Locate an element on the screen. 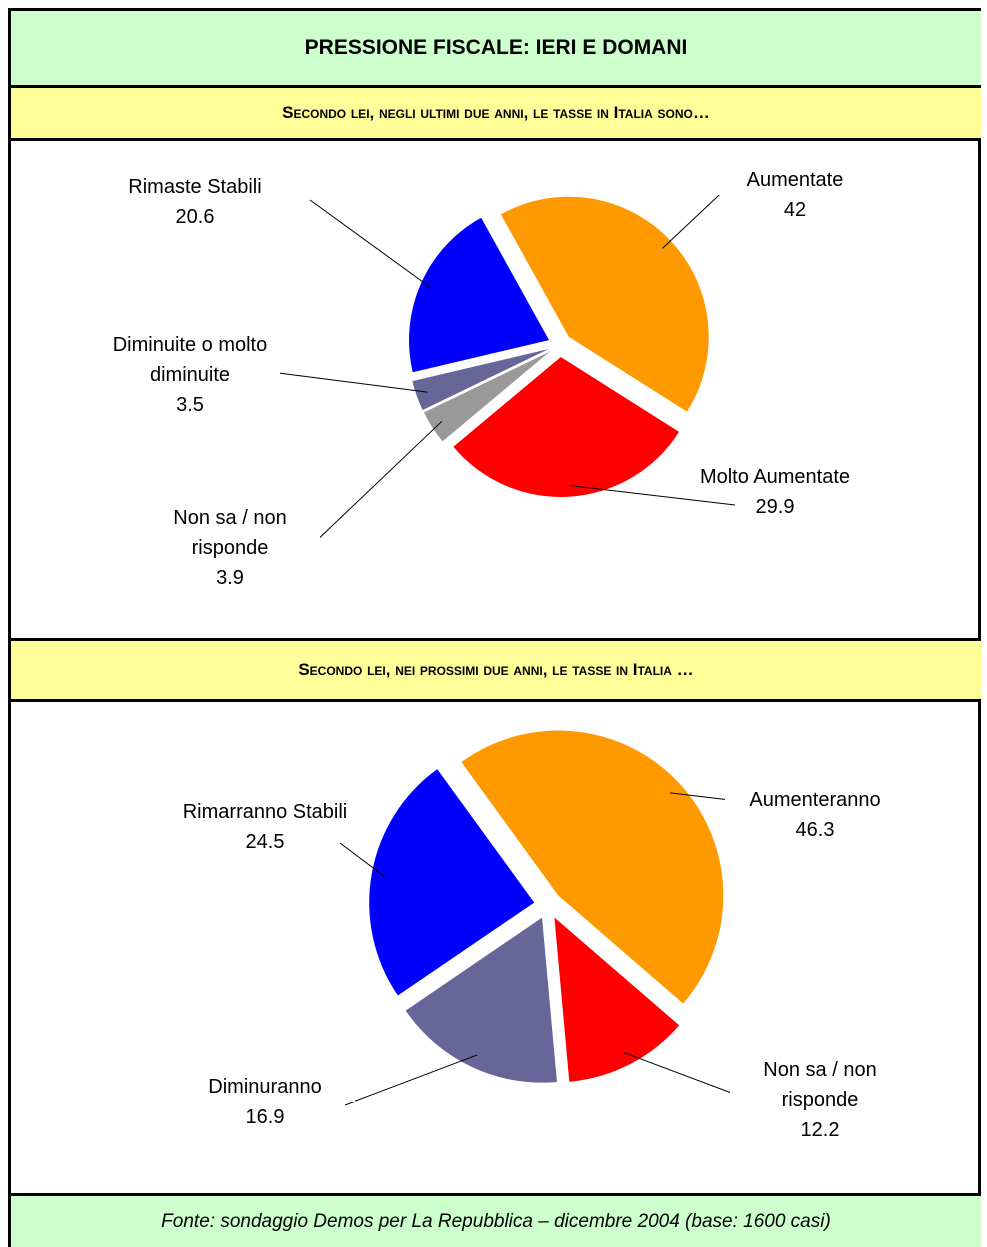  category-label: Aumenteranno is located at coordinates (815, 800).